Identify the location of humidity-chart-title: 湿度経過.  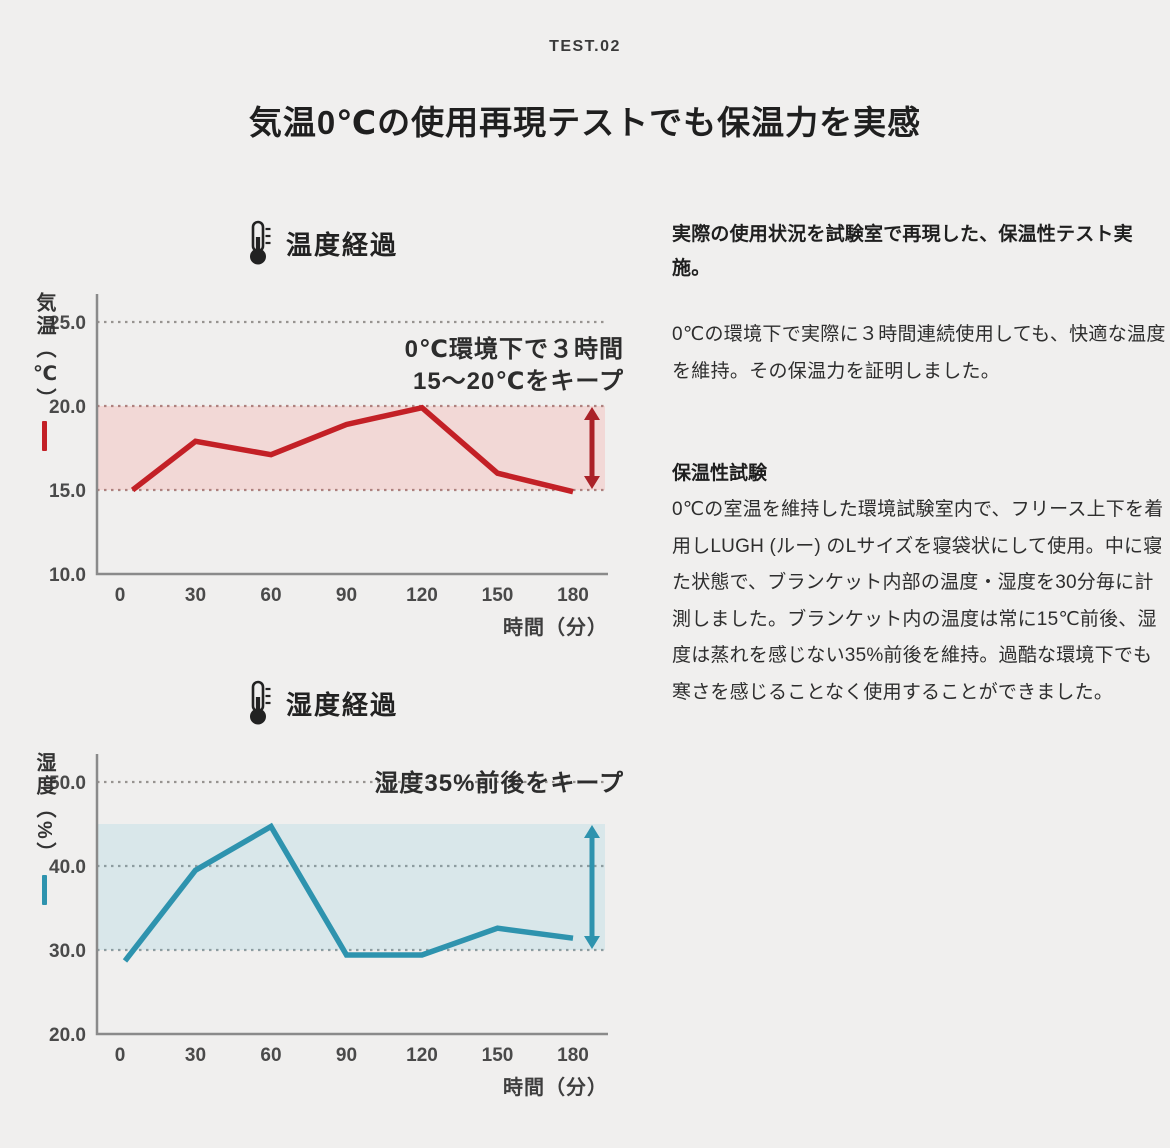
(323, 703).